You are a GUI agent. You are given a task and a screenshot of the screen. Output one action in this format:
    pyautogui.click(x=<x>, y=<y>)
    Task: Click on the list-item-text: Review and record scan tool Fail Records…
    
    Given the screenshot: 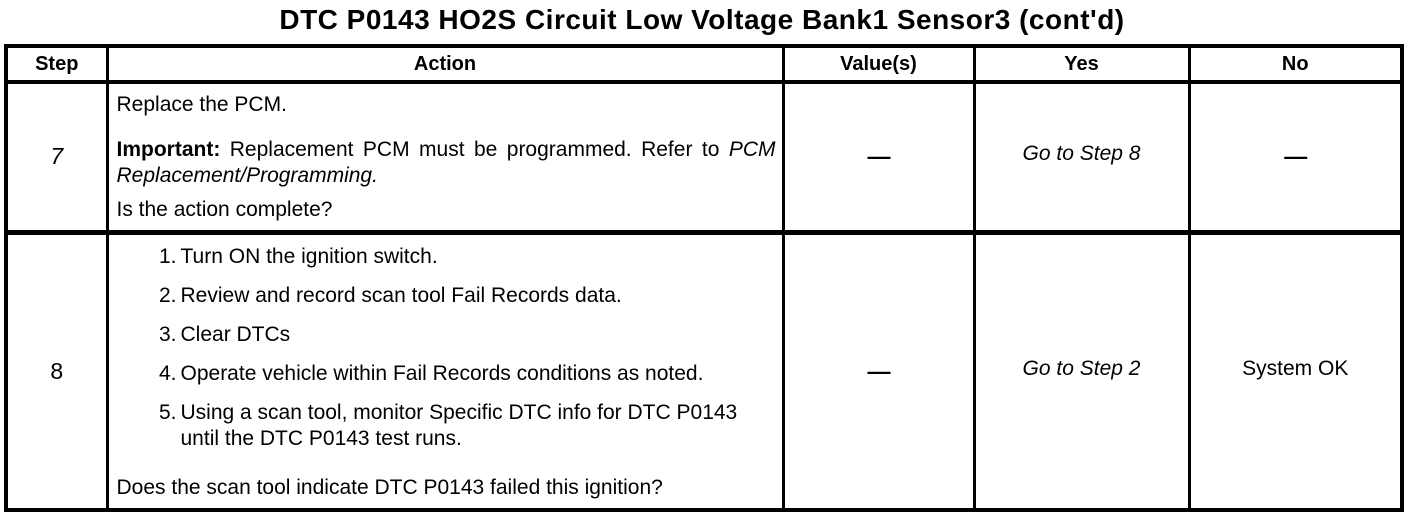 What is the action you would take?
    pyautogui.click(x=401, y=296)
    